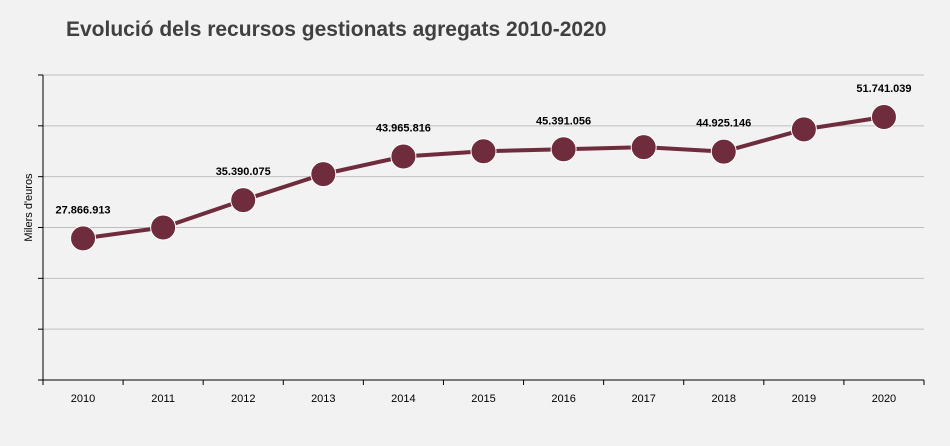 This screenshot has width=950, height=446. What do you see at coordinates (883, 116) in the screenshot?
I see `data-point-2020` at bounding box center [883, 116].